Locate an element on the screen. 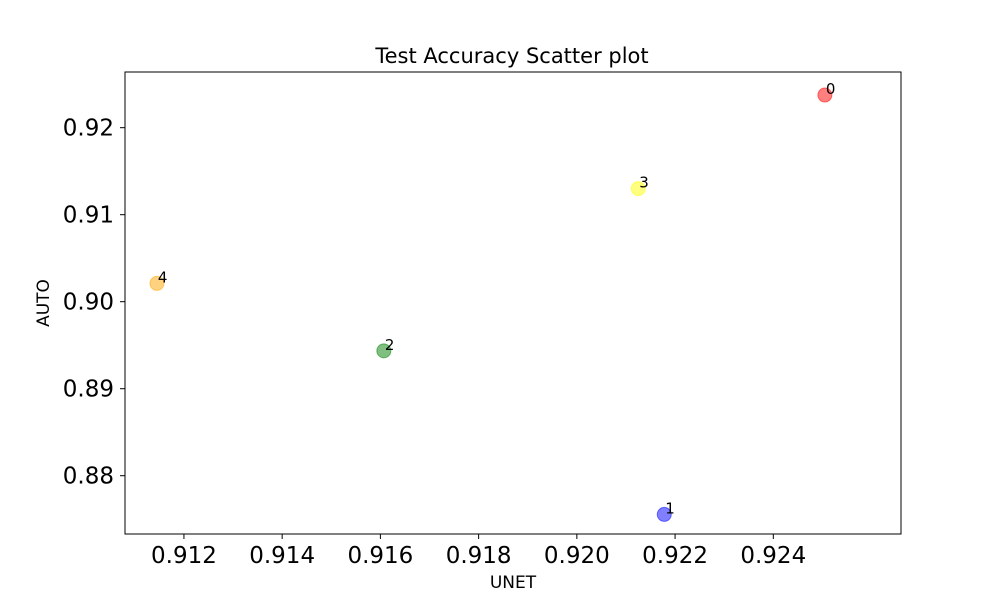  y-axis: 0.88 0.89 0.90 0.91 0.92 is located at coordinates (94, 303).